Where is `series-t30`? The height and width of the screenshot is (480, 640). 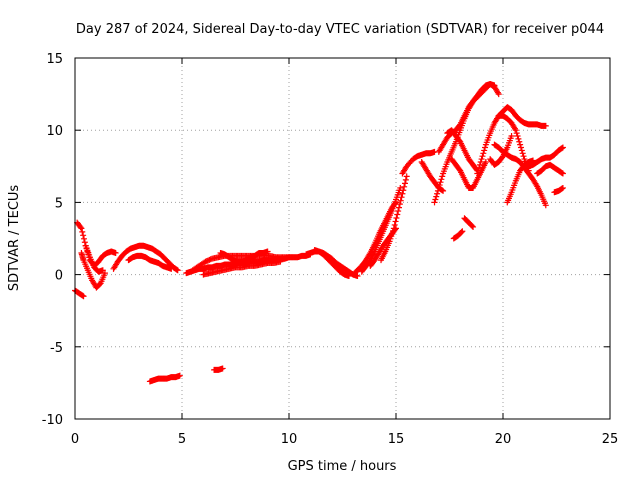
series-t30 is located at coordinates (501, 150).